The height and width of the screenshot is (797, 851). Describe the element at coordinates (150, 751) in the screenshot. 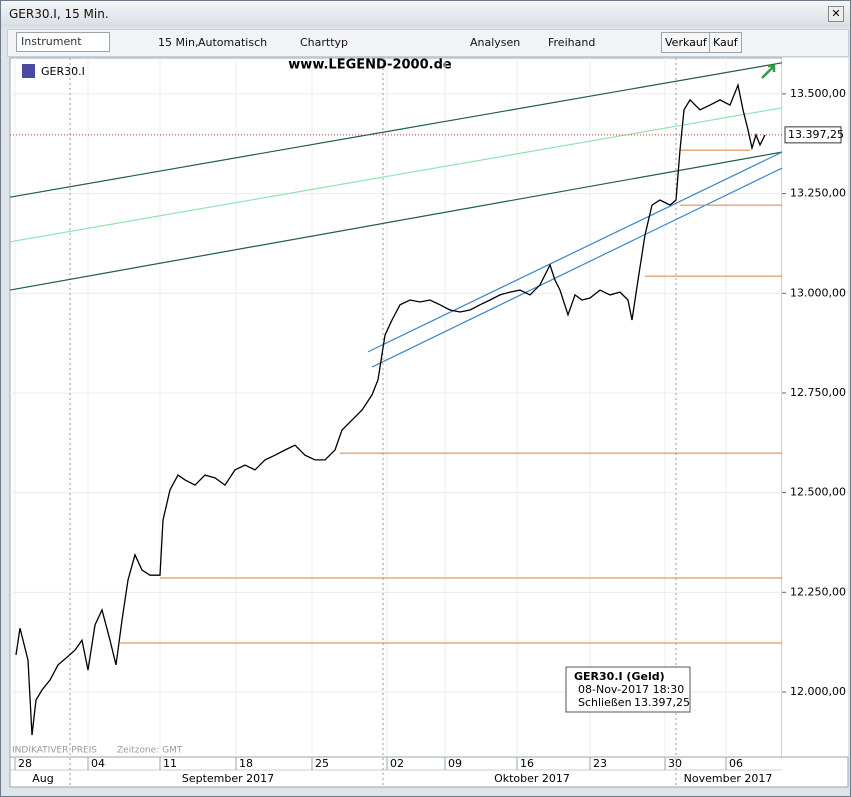

I see `timezone: Zeitzone: GMT` at that location.